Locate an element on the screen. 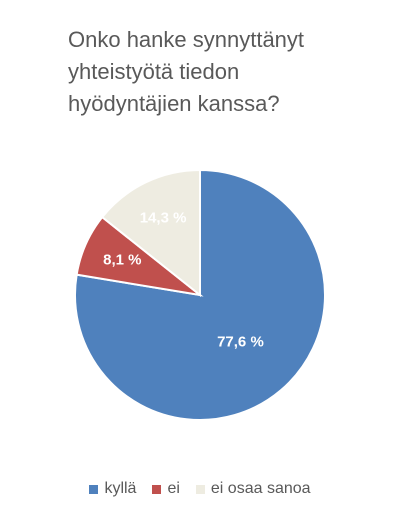 The height and width of the screenshot is (524, 400). legend-label: ei osaa sanoa is located at coordinates (260, 488).